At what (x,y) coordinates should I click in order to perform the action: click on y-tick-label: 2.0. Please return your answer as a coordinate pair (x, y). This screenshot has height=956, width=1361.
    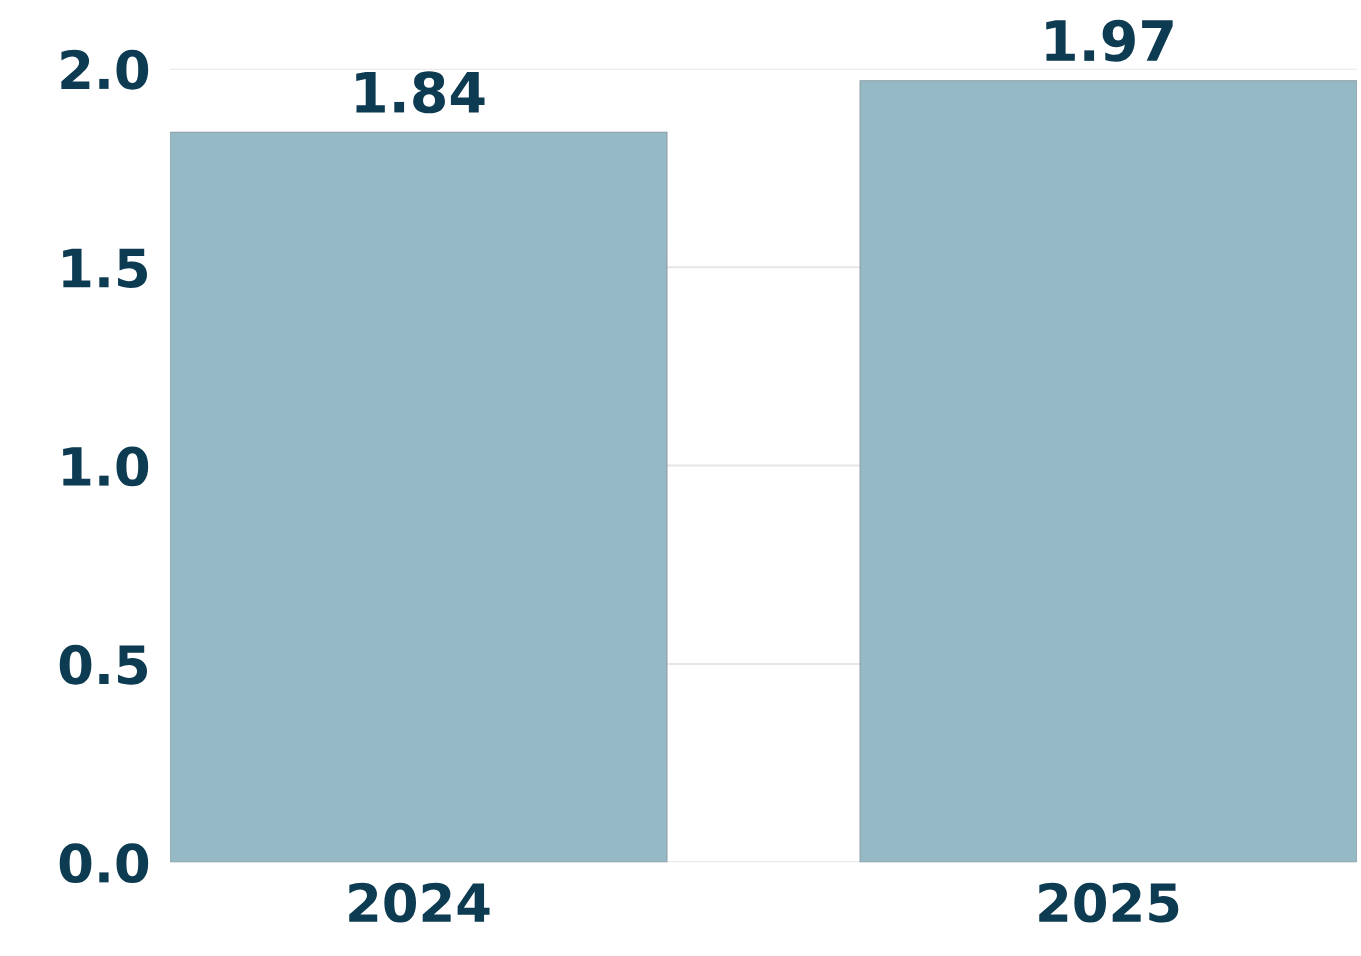
    Looking at the image, I should click on (105, 69).